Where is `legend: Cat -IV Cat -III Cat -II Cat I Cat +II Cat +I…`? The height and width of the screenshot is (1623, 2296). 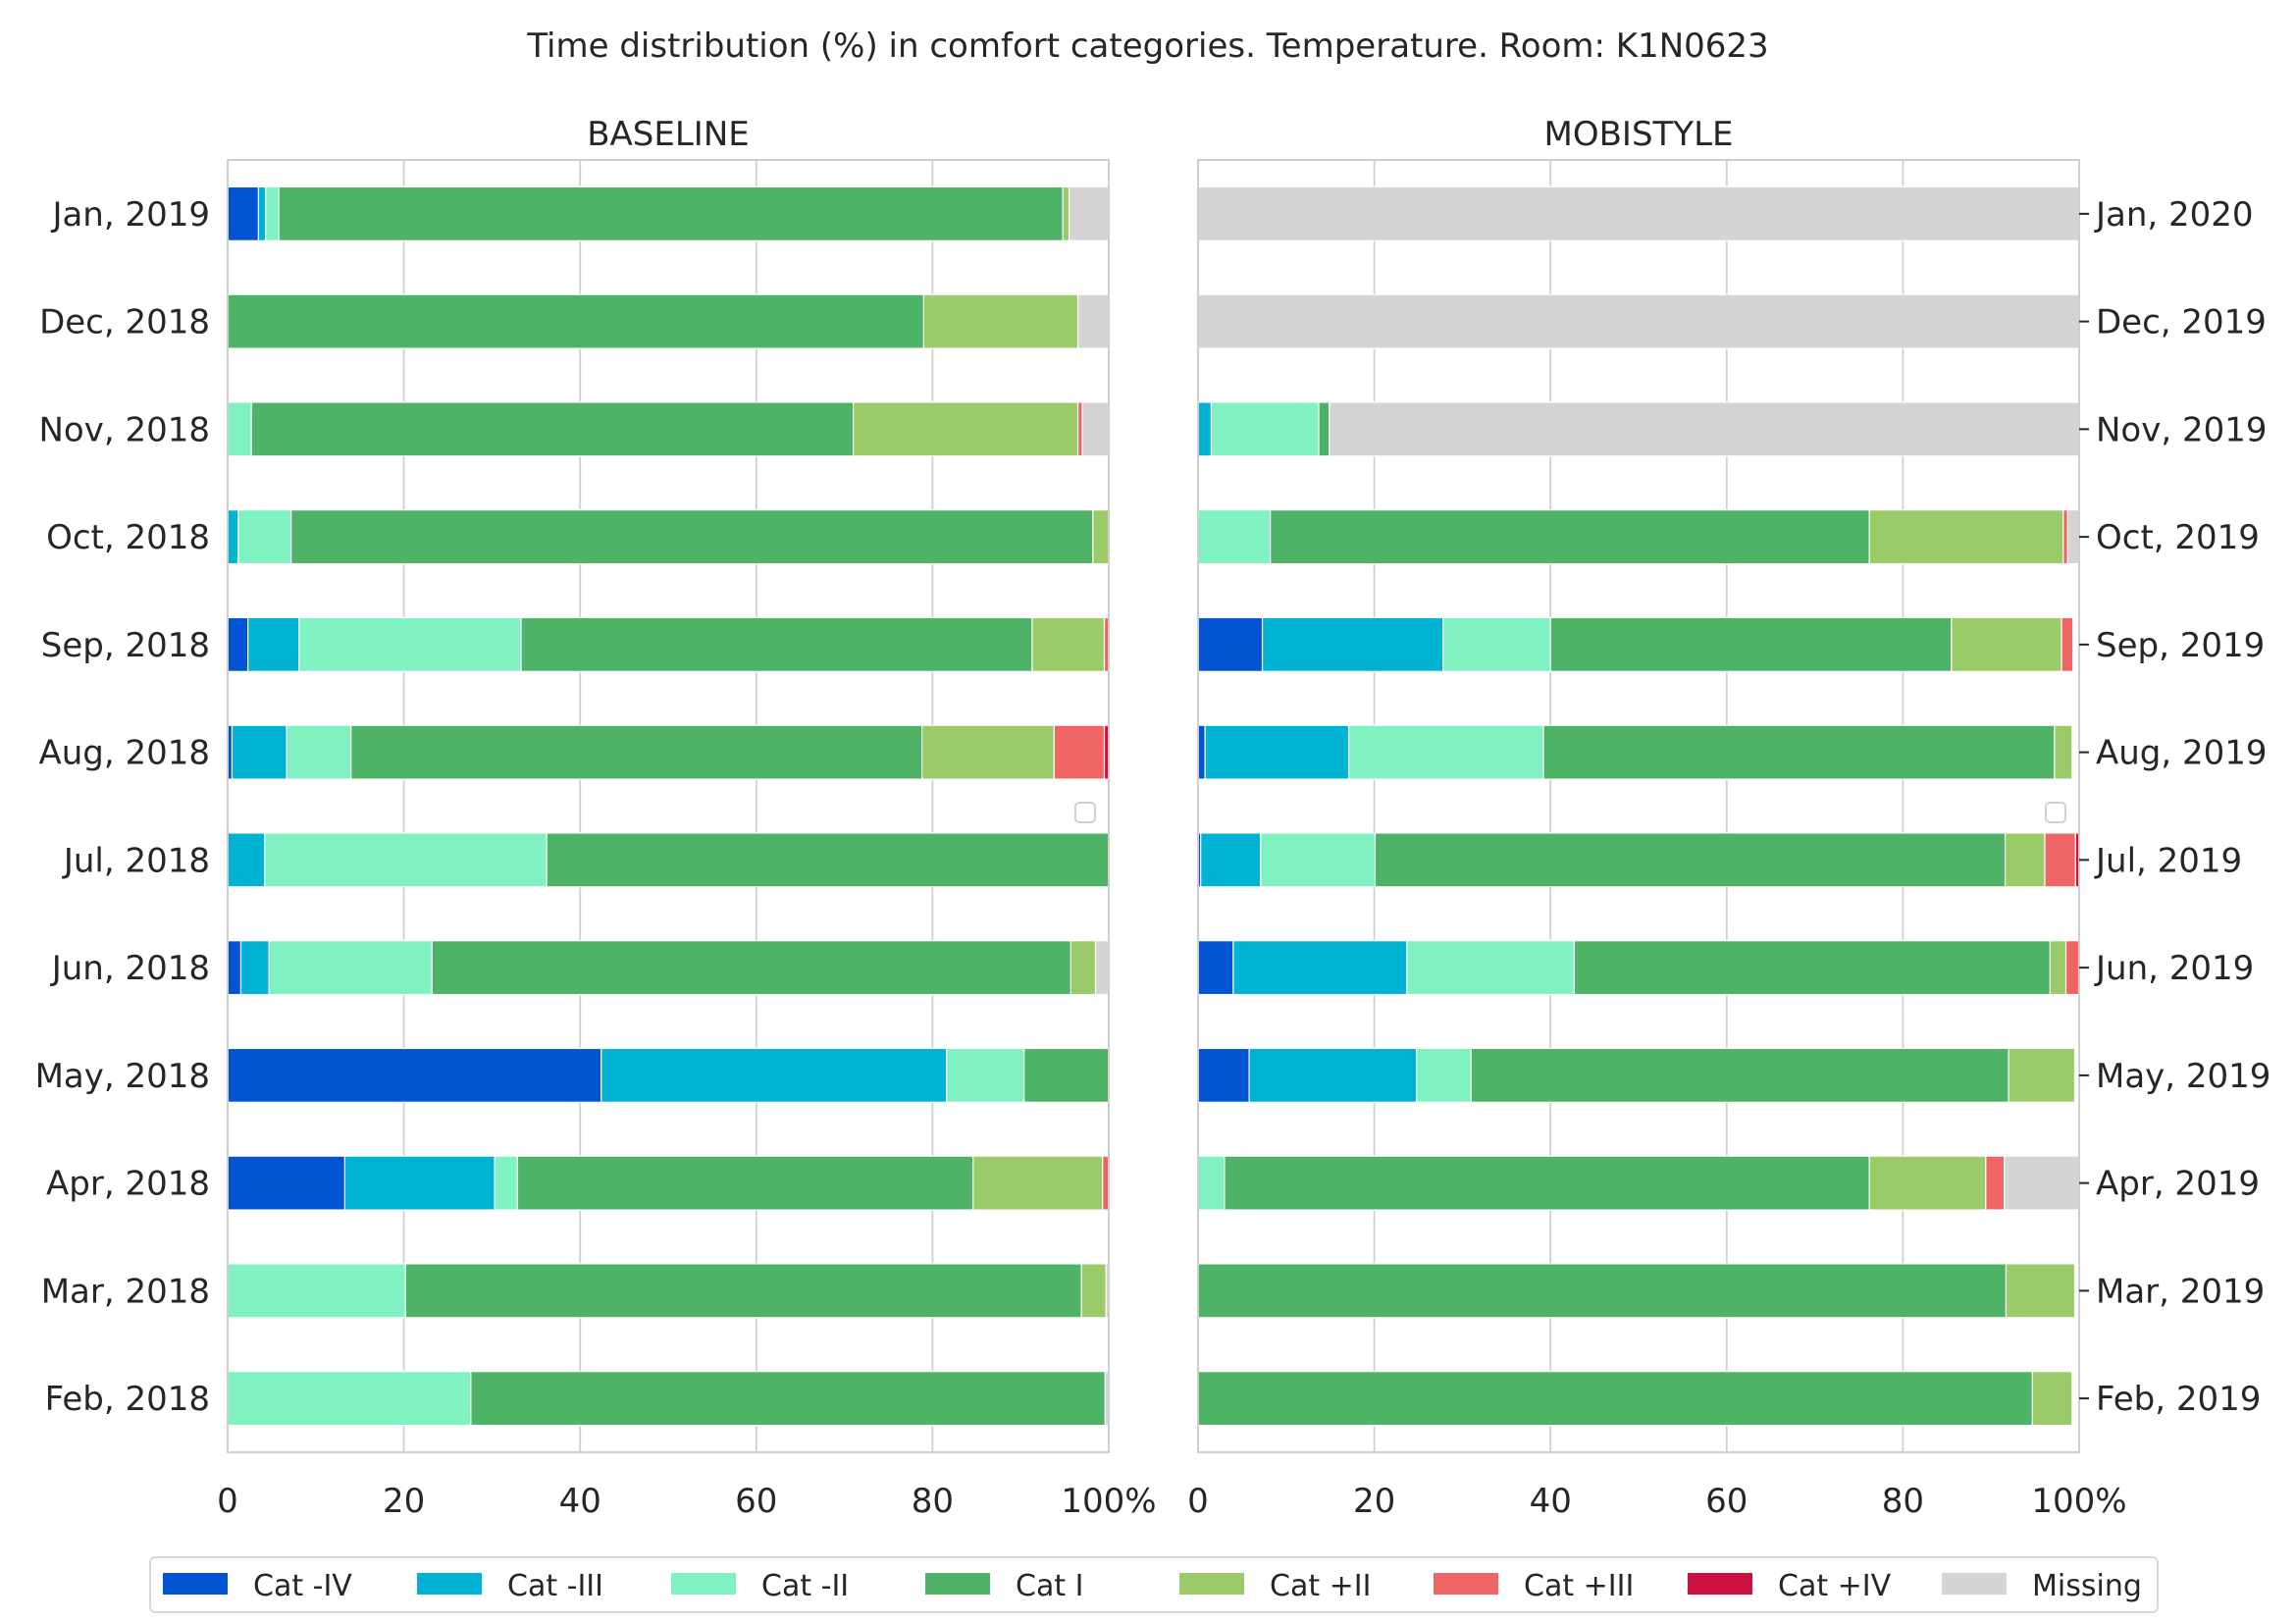 legend: Cat -IV Cat -III Cat -II Cat I Cat +II Cat +I… is located at coordinates (1154, 1584).